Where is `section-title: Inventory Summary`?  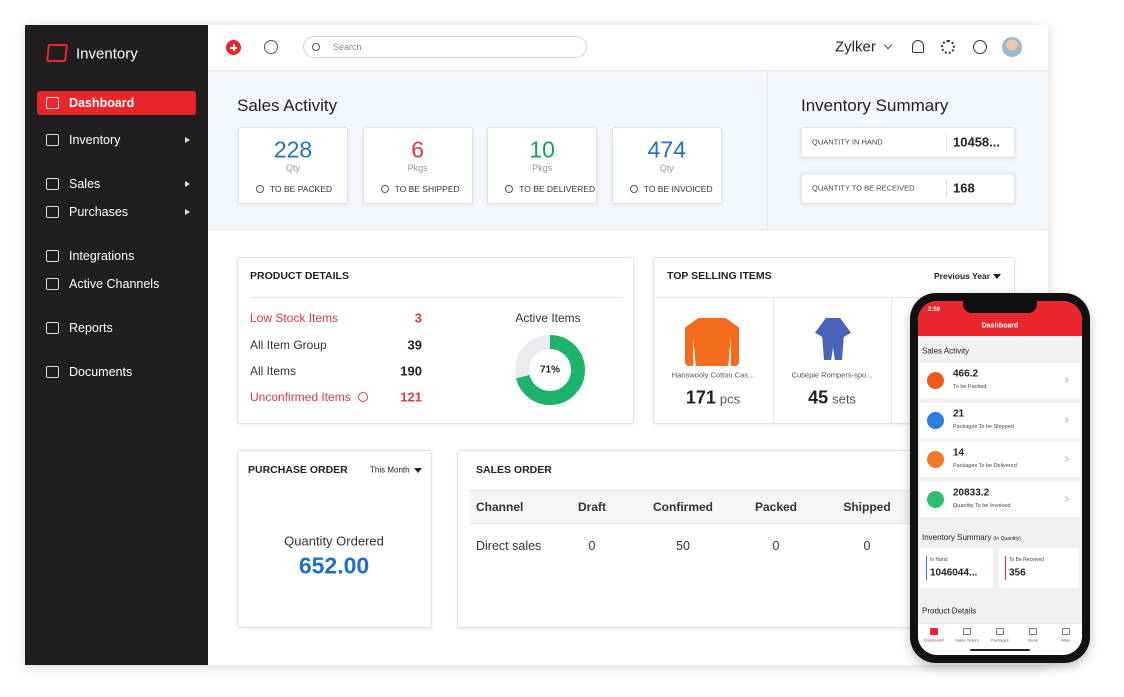
section-title: Inventory Summary is located at coordinates (875, 105).